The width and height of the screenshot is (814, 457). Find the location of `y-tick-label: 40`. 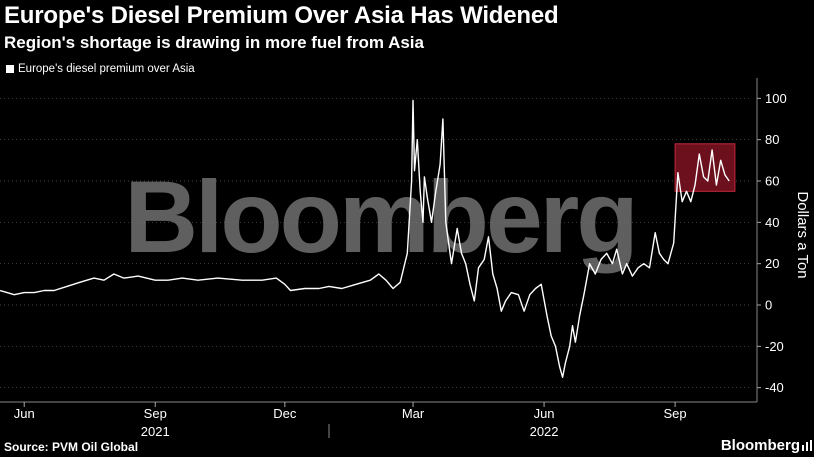

y-tick-label: 40 is located at coordinates (772, 222).